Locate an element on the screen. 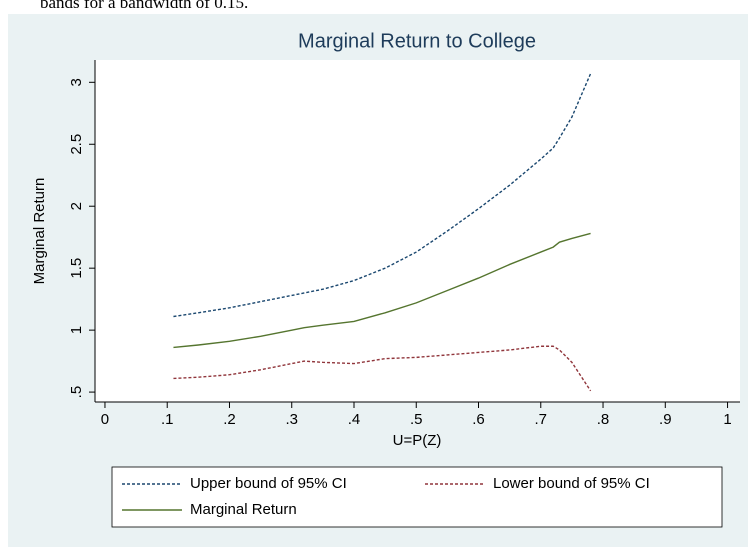  caption: bands for a bandwidth of 0.15. is located at coordinates (144, 6).